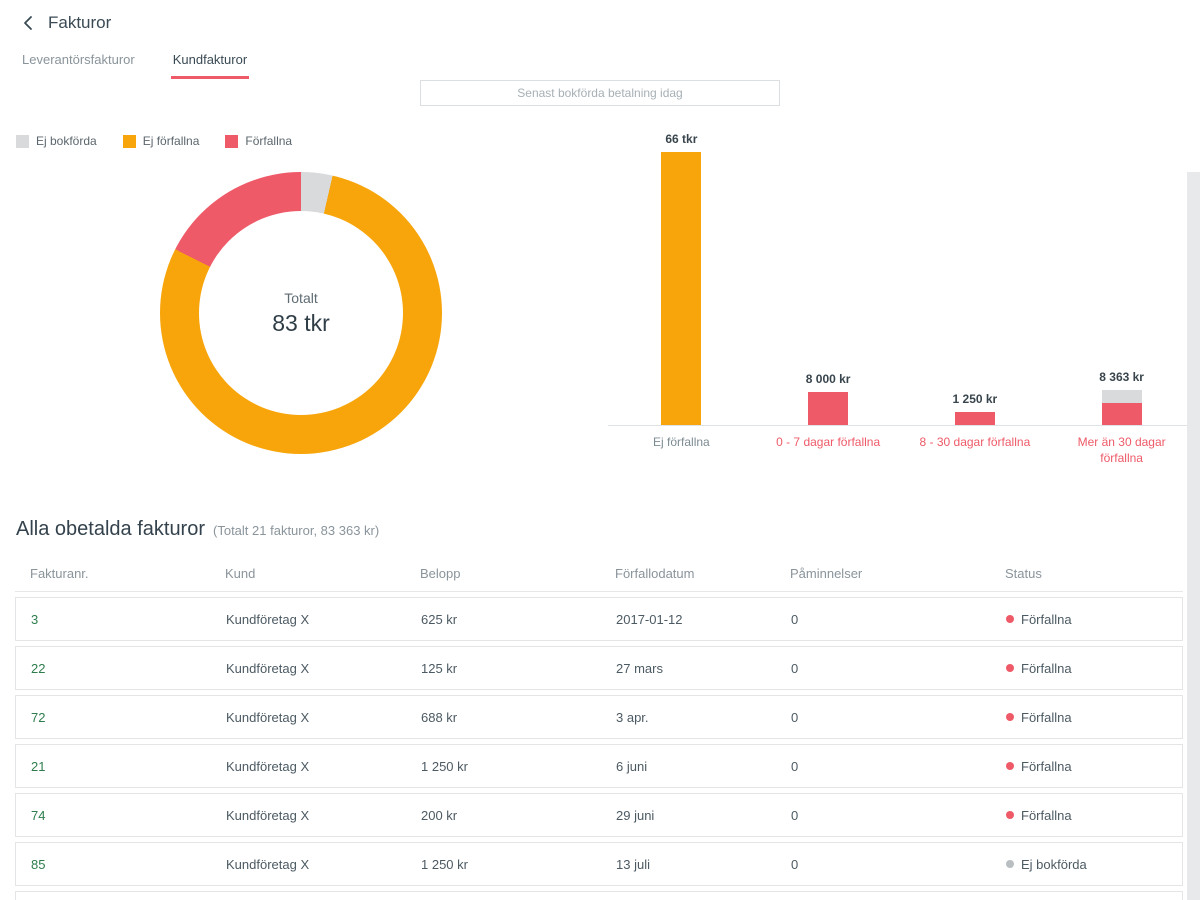  What do you see at coordinates (35, 619) in the screenshot?
I see `invoice-number: 3` at bounding box center [35, 619].